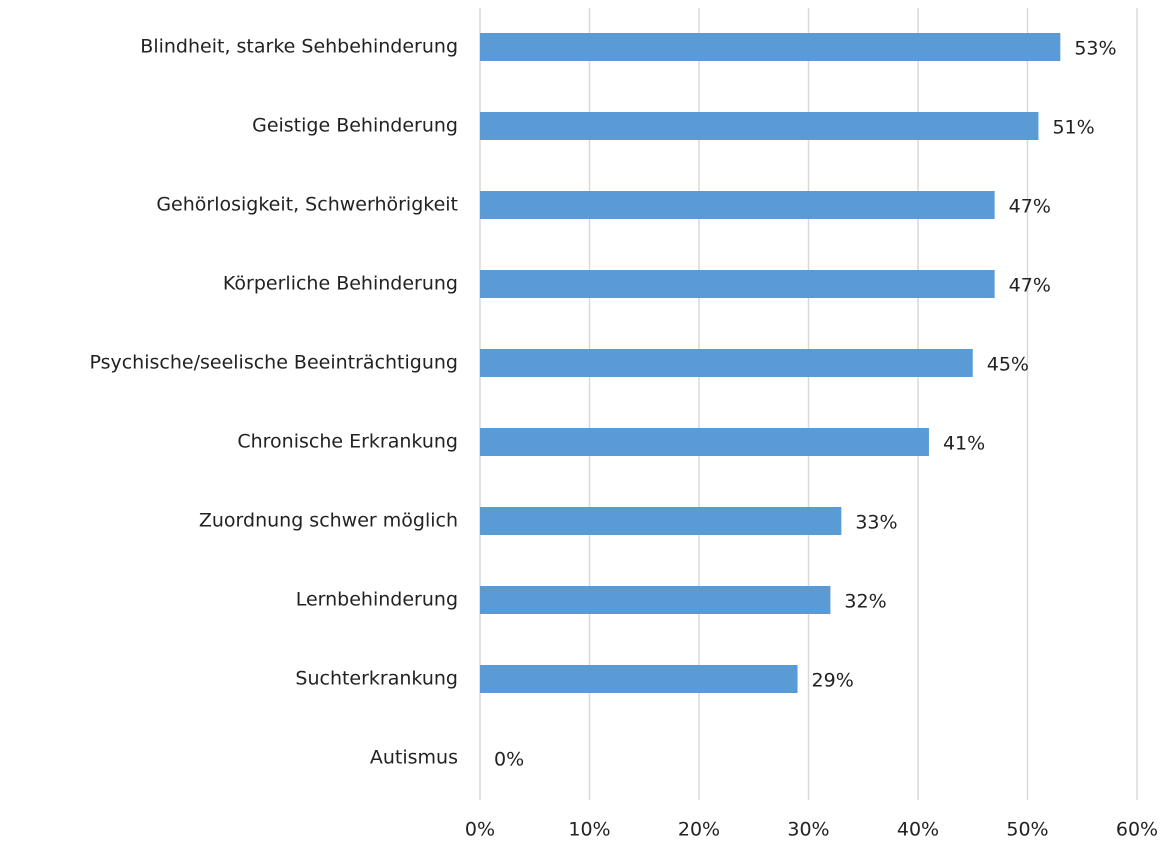  Describe the element at coordinates (414, 758) in the screenshot. I see `y-tick-label: Autismus` at that location.